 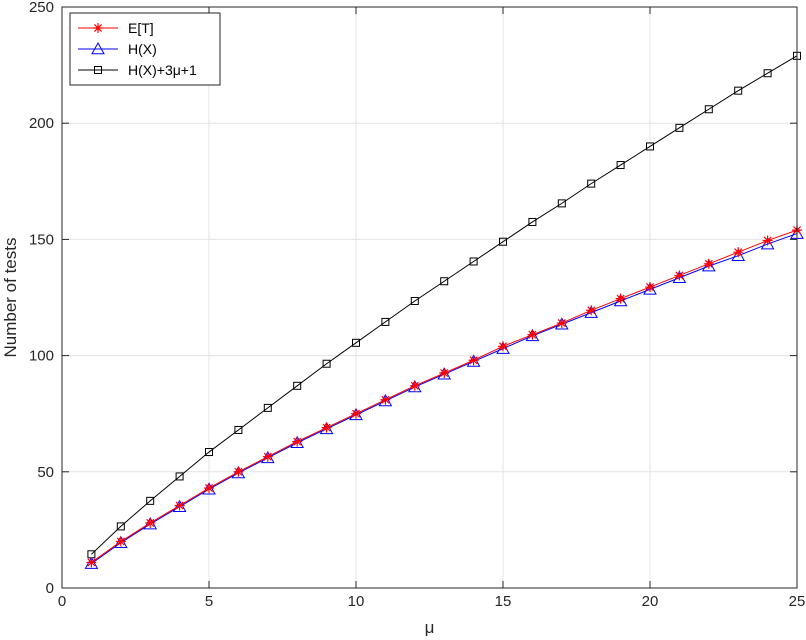 What do you see at coordinates (430, 627) in the screenshot?
I see `x-axis-label: μ` at bounding box center [430, 627].